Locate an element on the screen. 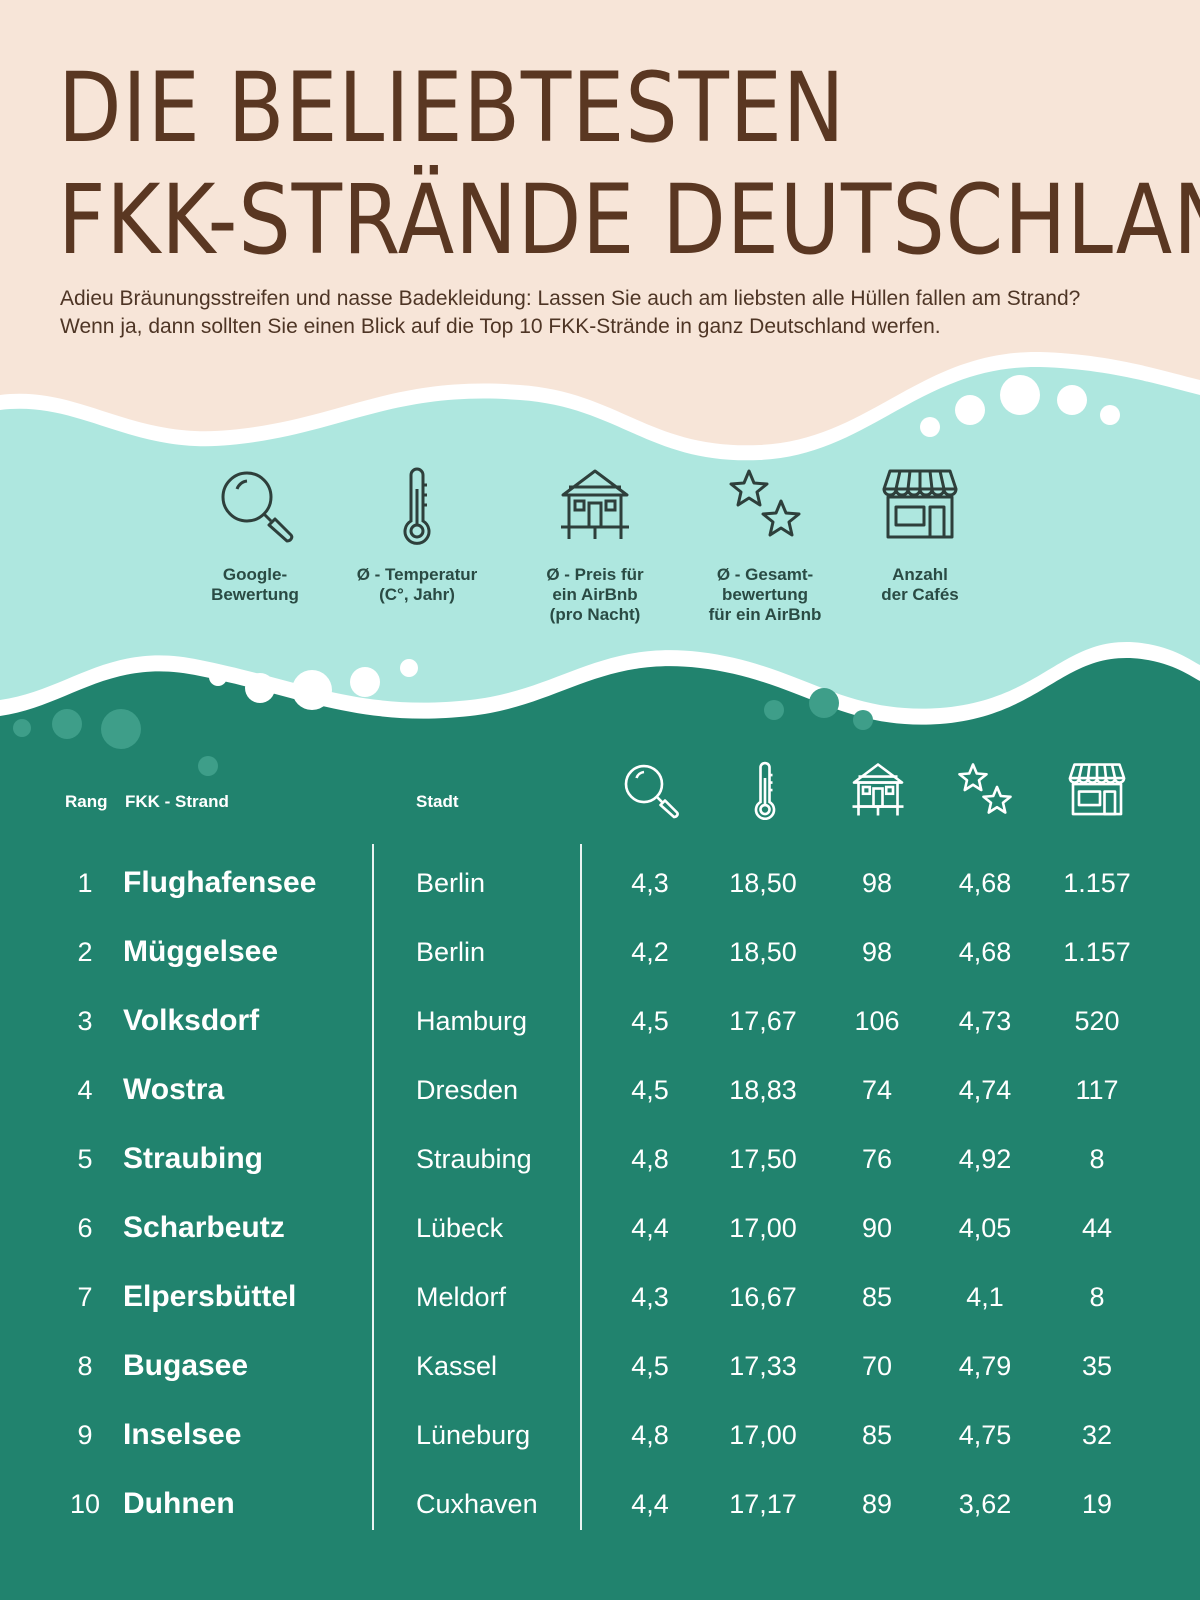 The height and width of the screenshot is (1600, 1200). temperature-cell: 17,33 is located at coordinates (763, 1366).